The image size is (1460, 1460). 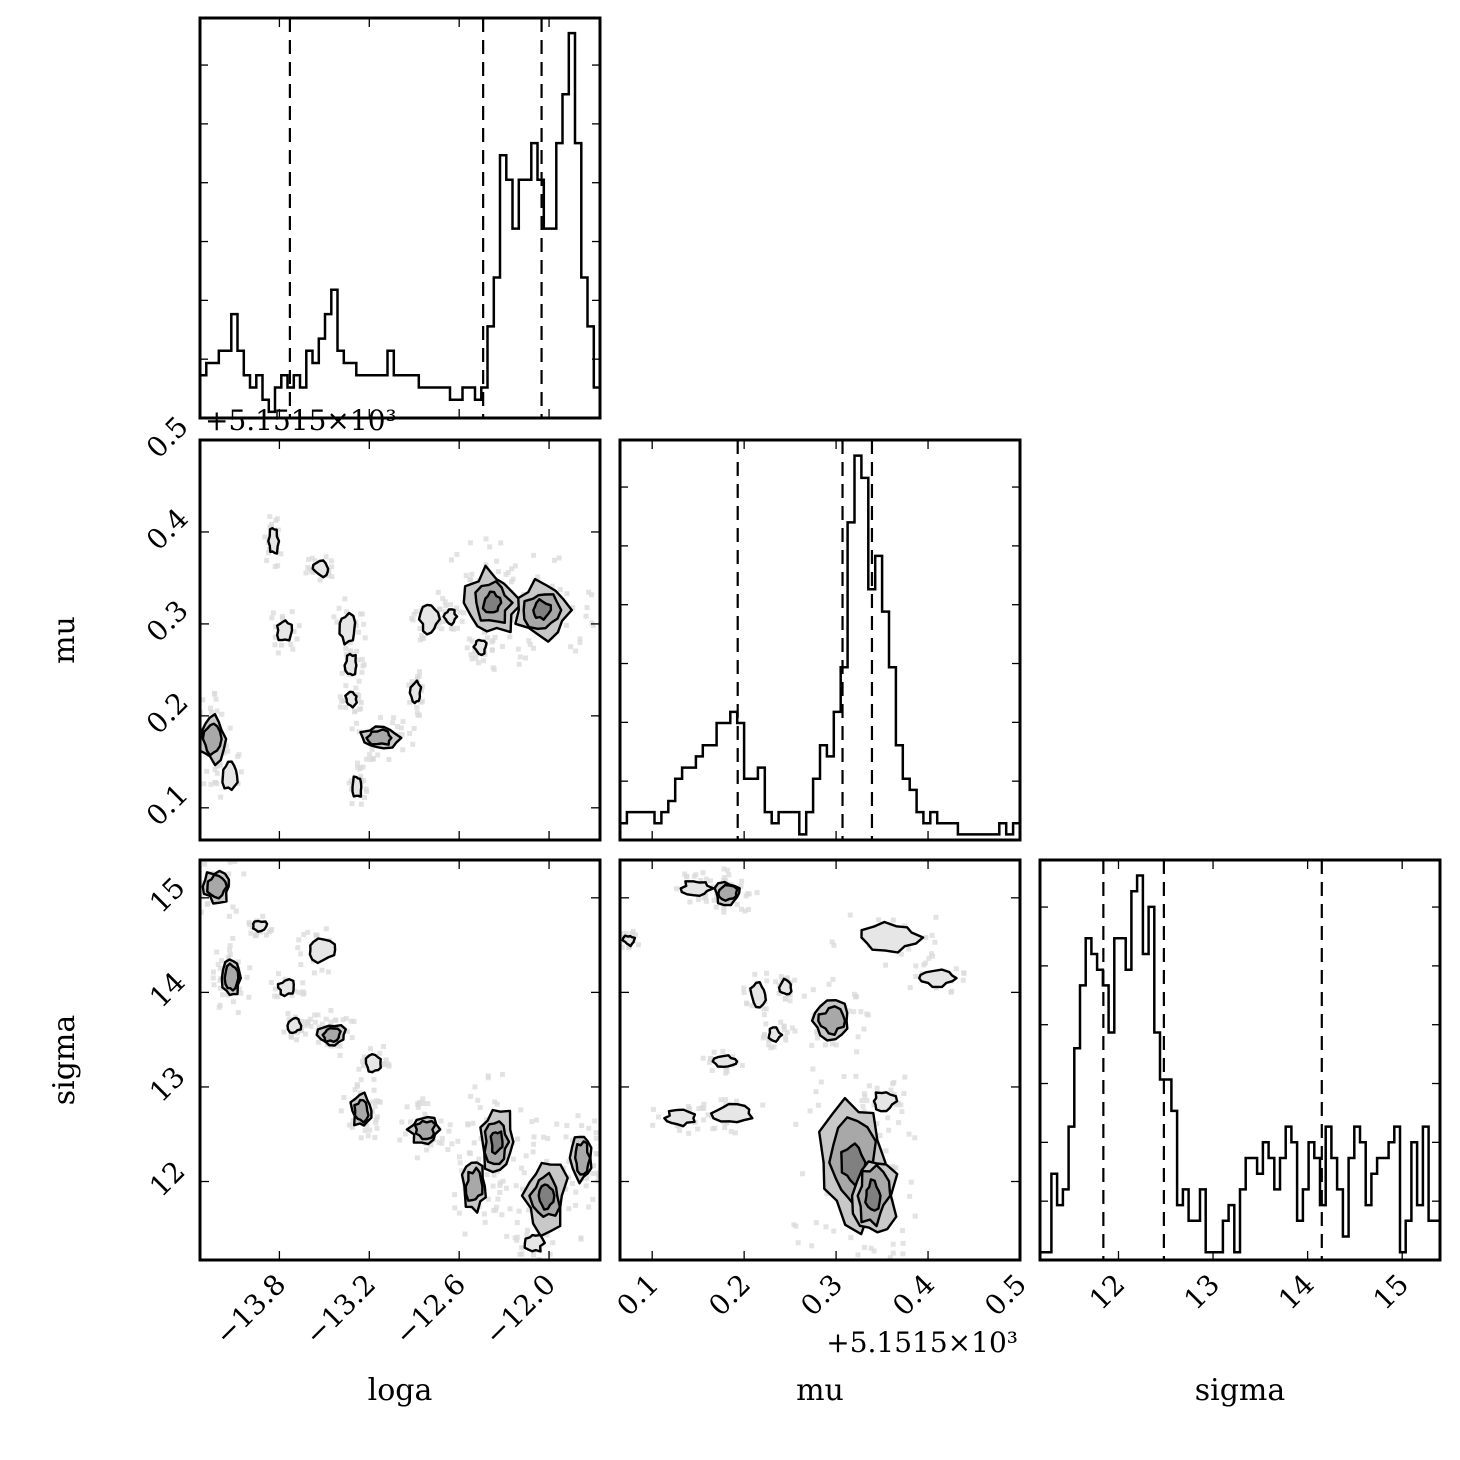 I want to click on xtick-label-mu: 0.1, so click(x=637, y=1295).